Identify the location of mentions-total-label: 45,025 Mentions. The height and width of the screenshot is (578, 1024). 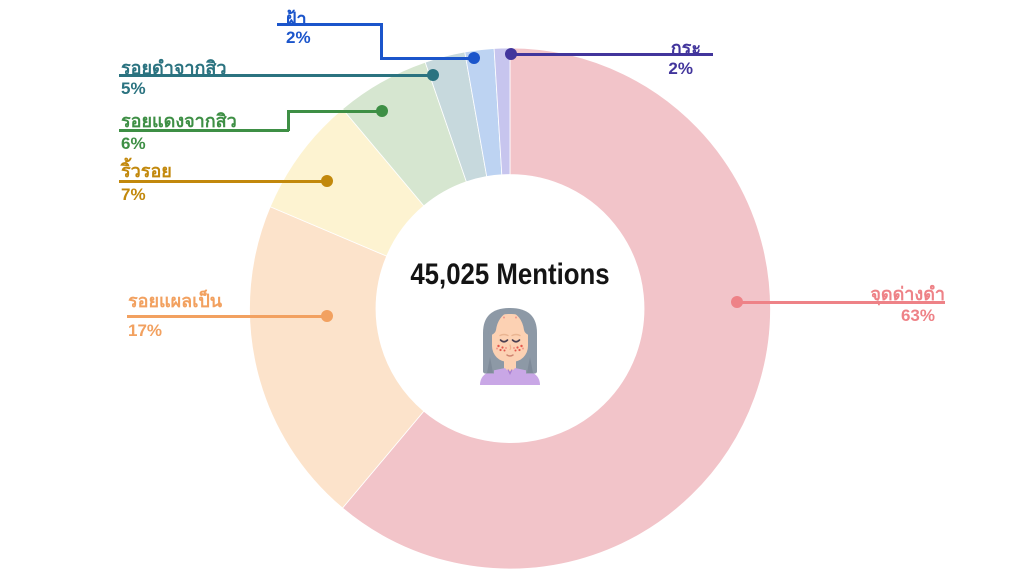
(510, 274).